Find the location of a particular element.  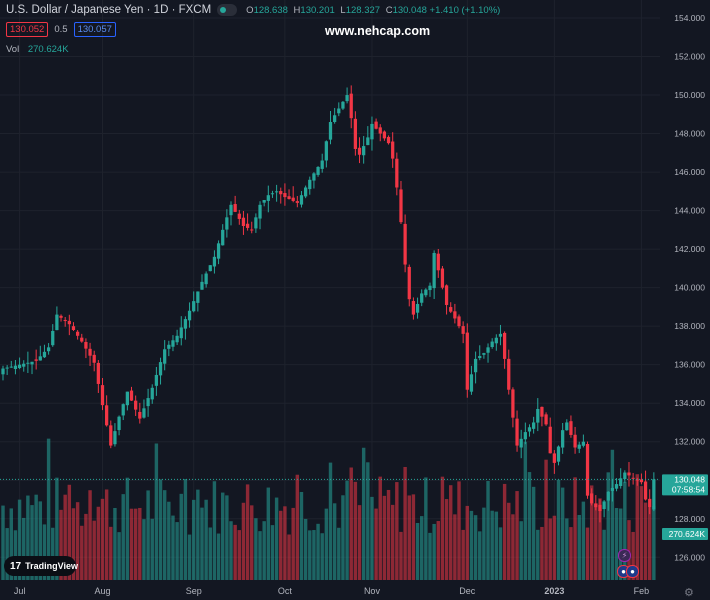

market-status-icon is located at coordinates (227, 10).